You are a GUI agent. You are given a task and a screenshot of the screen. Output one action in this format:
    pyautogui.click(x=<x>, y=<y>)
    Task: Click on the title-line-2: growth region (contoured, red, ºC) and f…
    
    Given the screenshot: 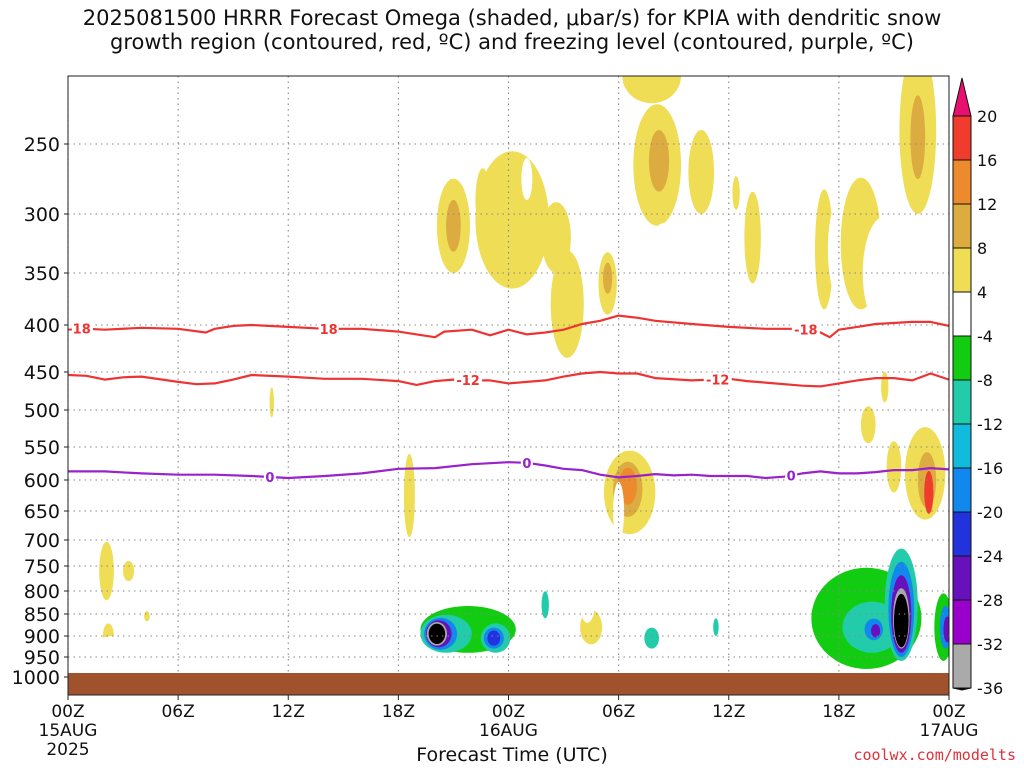 What is the action you would take?
    pyautogui.click(x=512, y=42)
    